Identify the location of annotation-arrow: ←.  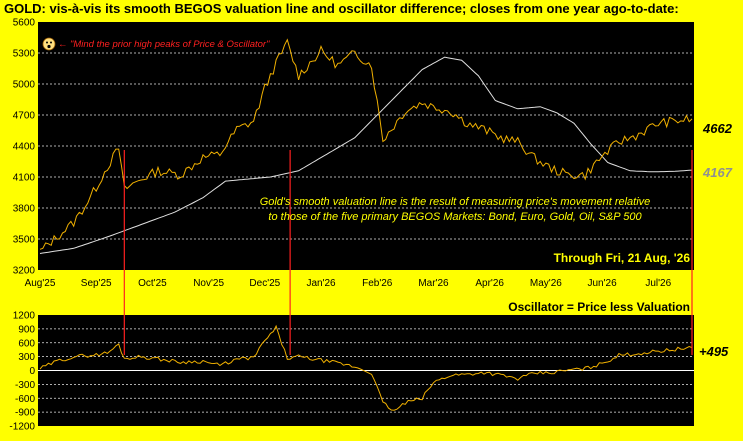
(63, 44).